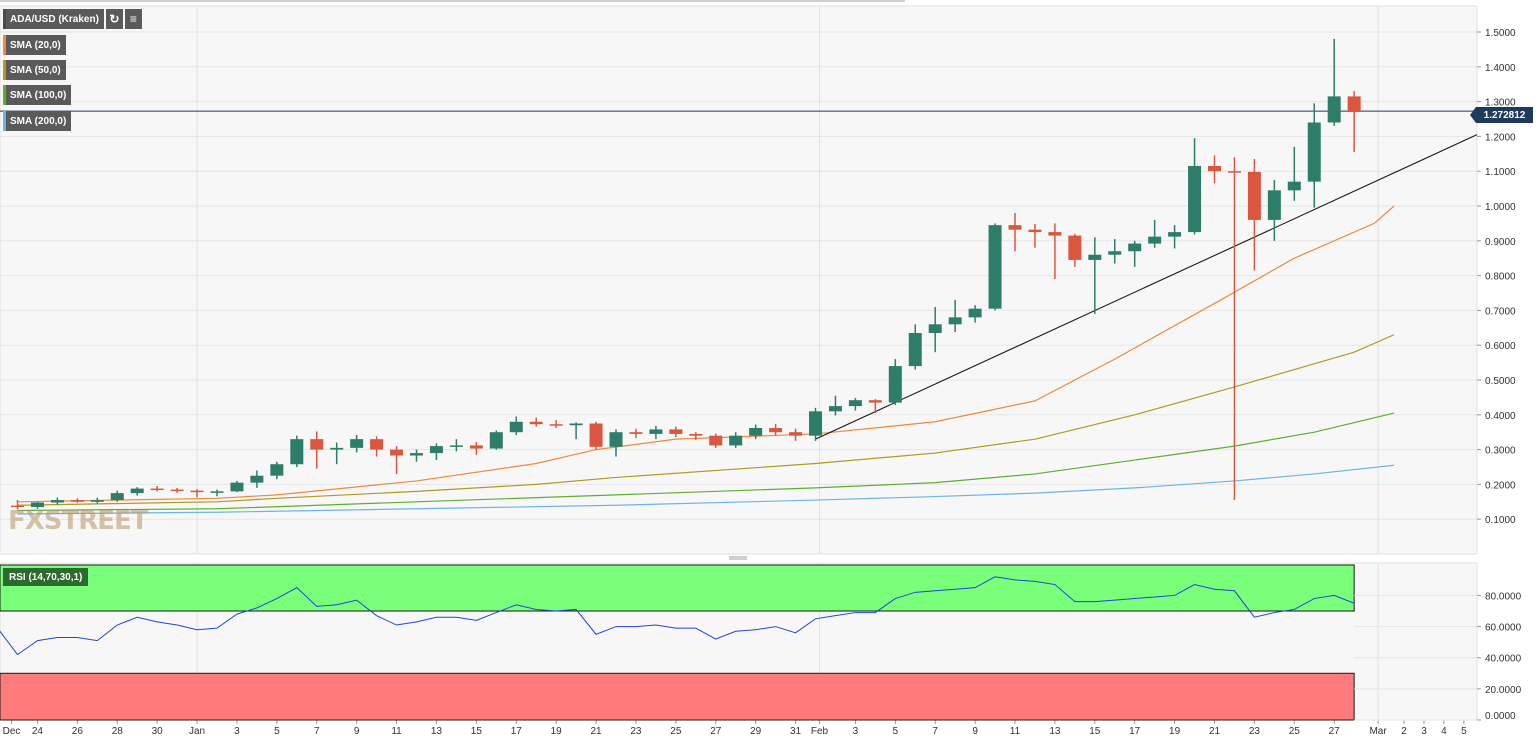 The height and width of the screenshot is (751, 1536). I want to click on current-price-tag: 1.272812, so click(1501, 115).